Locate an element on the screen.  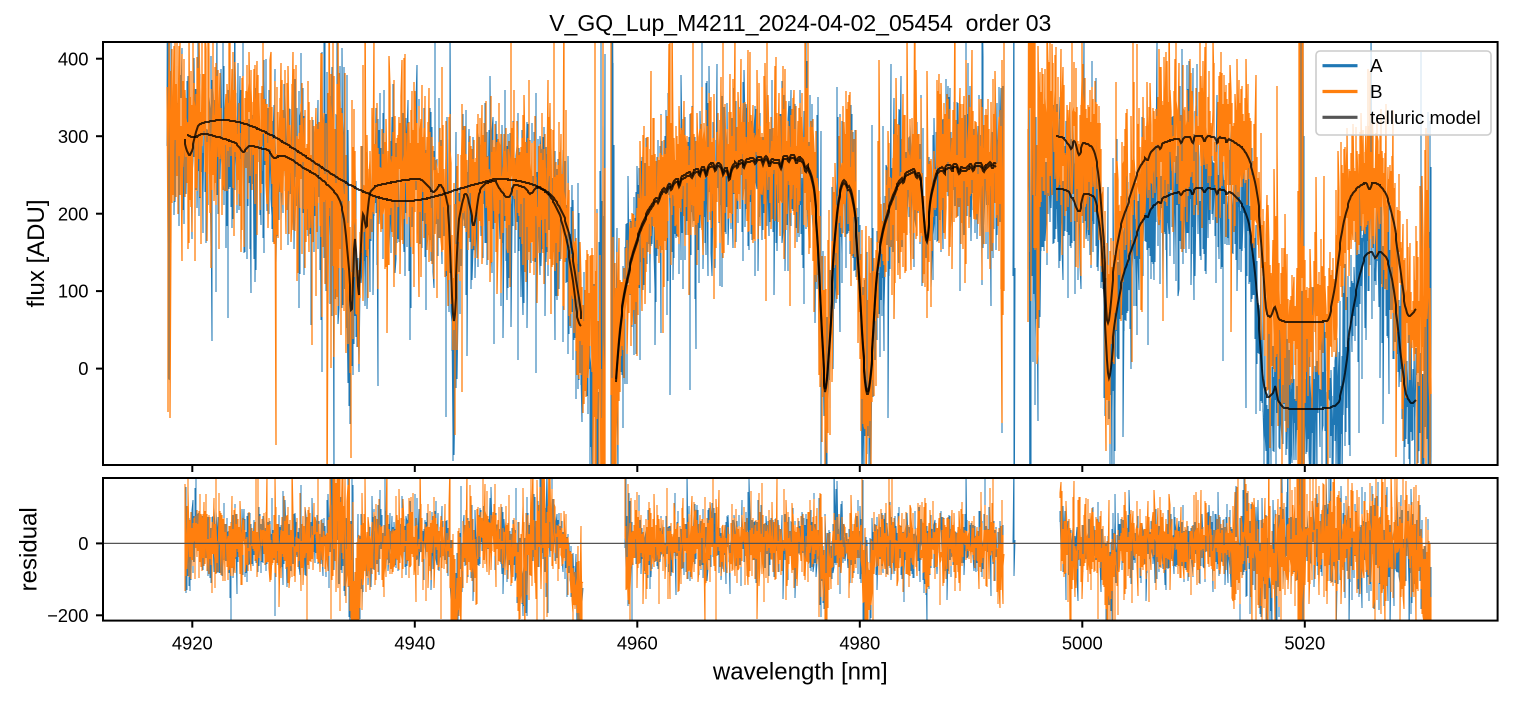
svg-text: 5020 is located at coordinates (1304, 643).